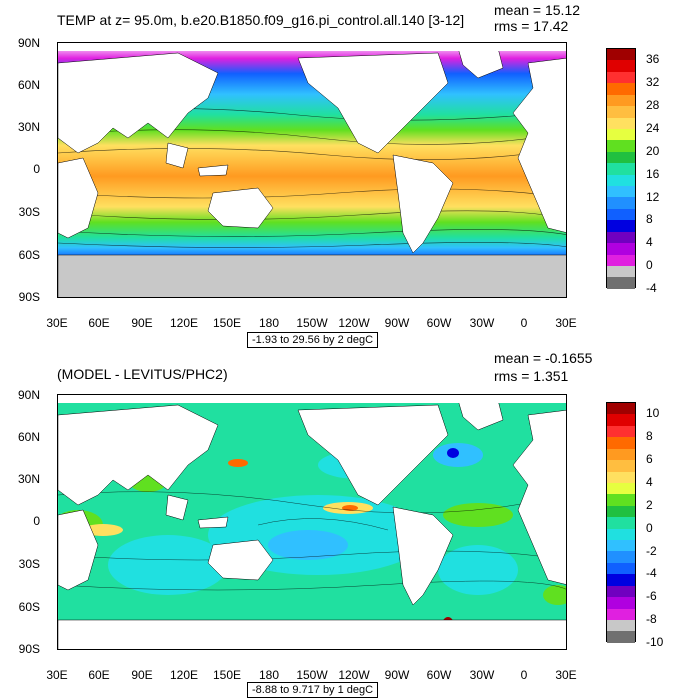  I want to click on colorbar-tick-label: 16, so click(653, 173).